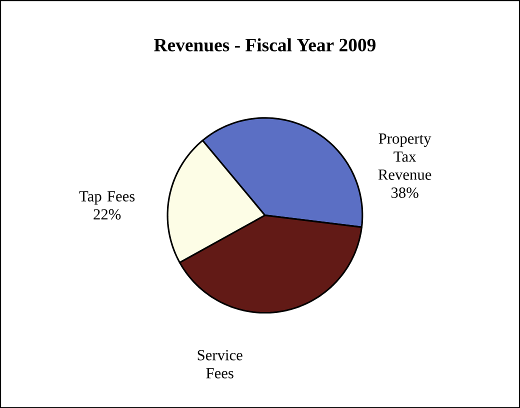 Image resolution: width=520 pixels, height=408 pixels. Describe the element at coordinates (265, 45) in the screenshot. I see `chart-title: Revenues - Fiscal Year 2009` at that location.